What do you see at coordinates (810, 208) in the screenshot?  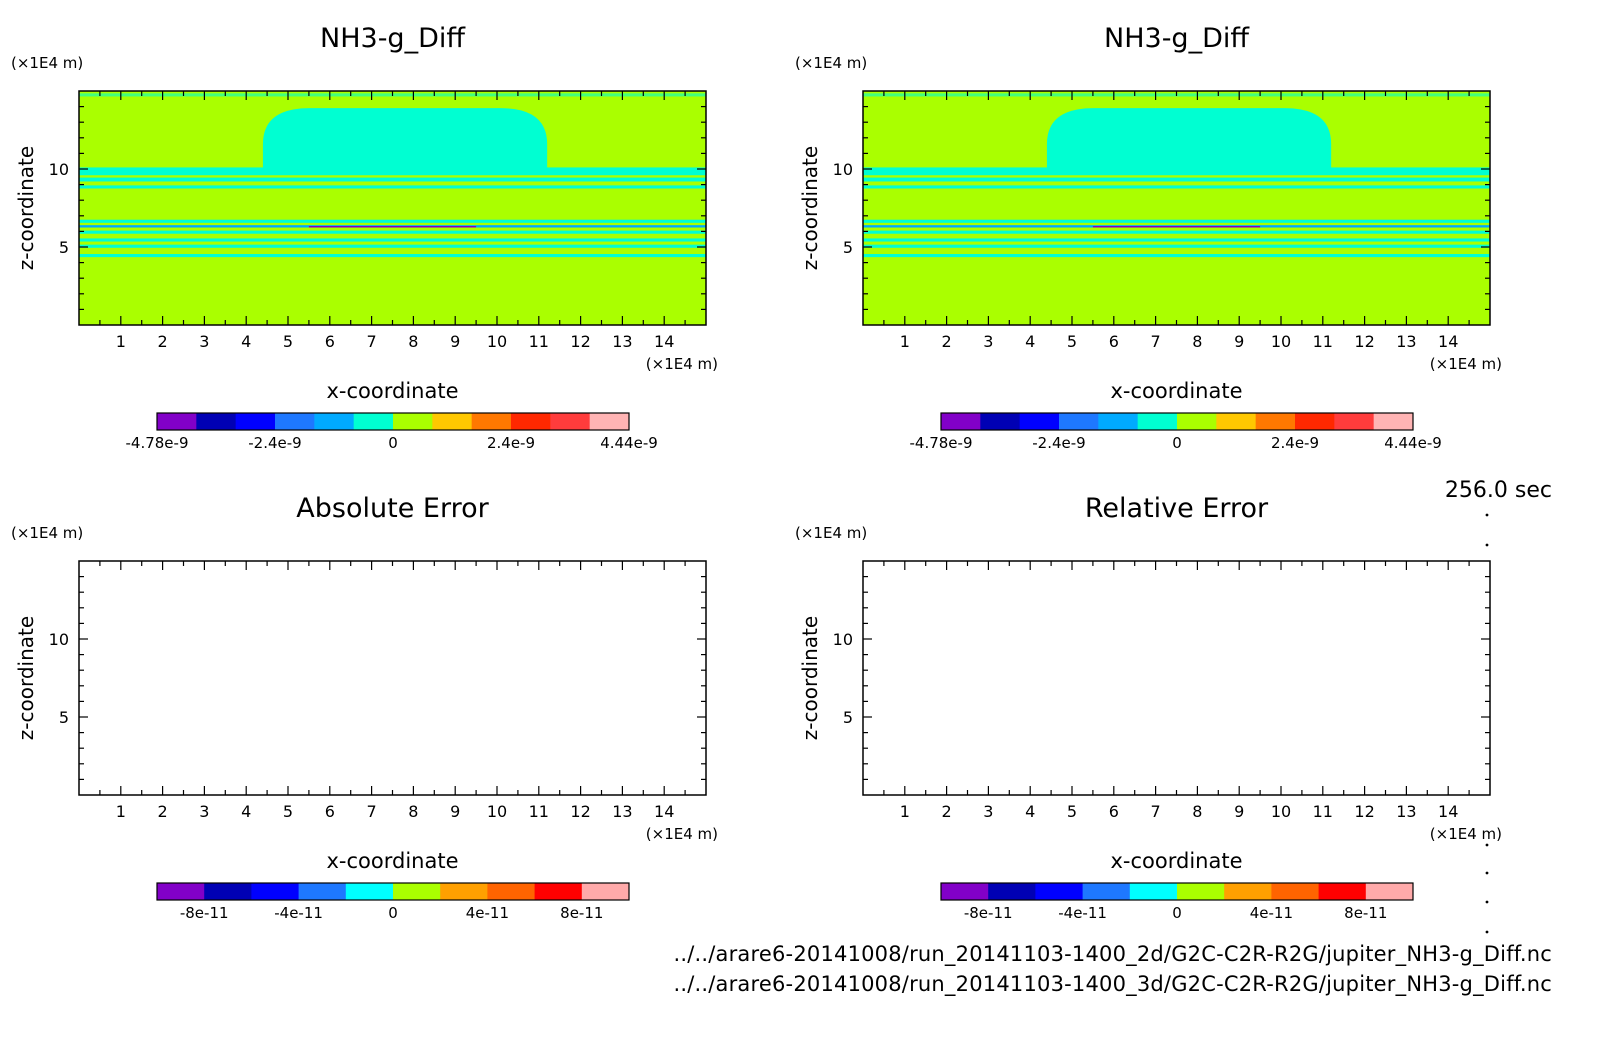 I see `y-axis-label: z-coordinate` at bounding box center [810, 208].